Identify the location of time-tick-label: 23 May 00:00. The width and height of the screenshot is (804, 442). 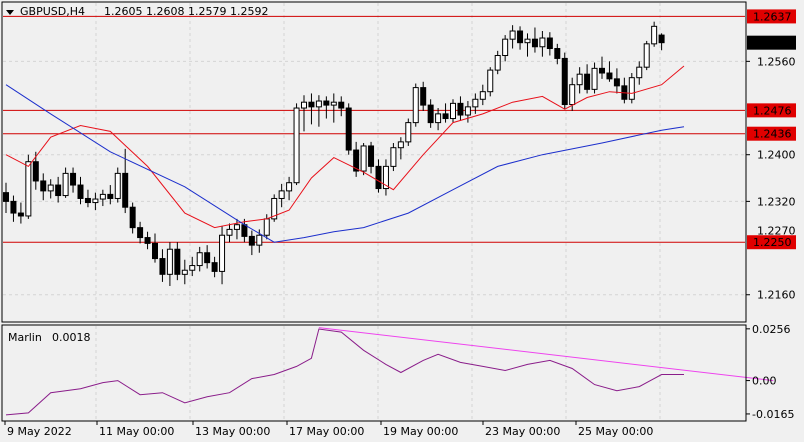
(522, 431).